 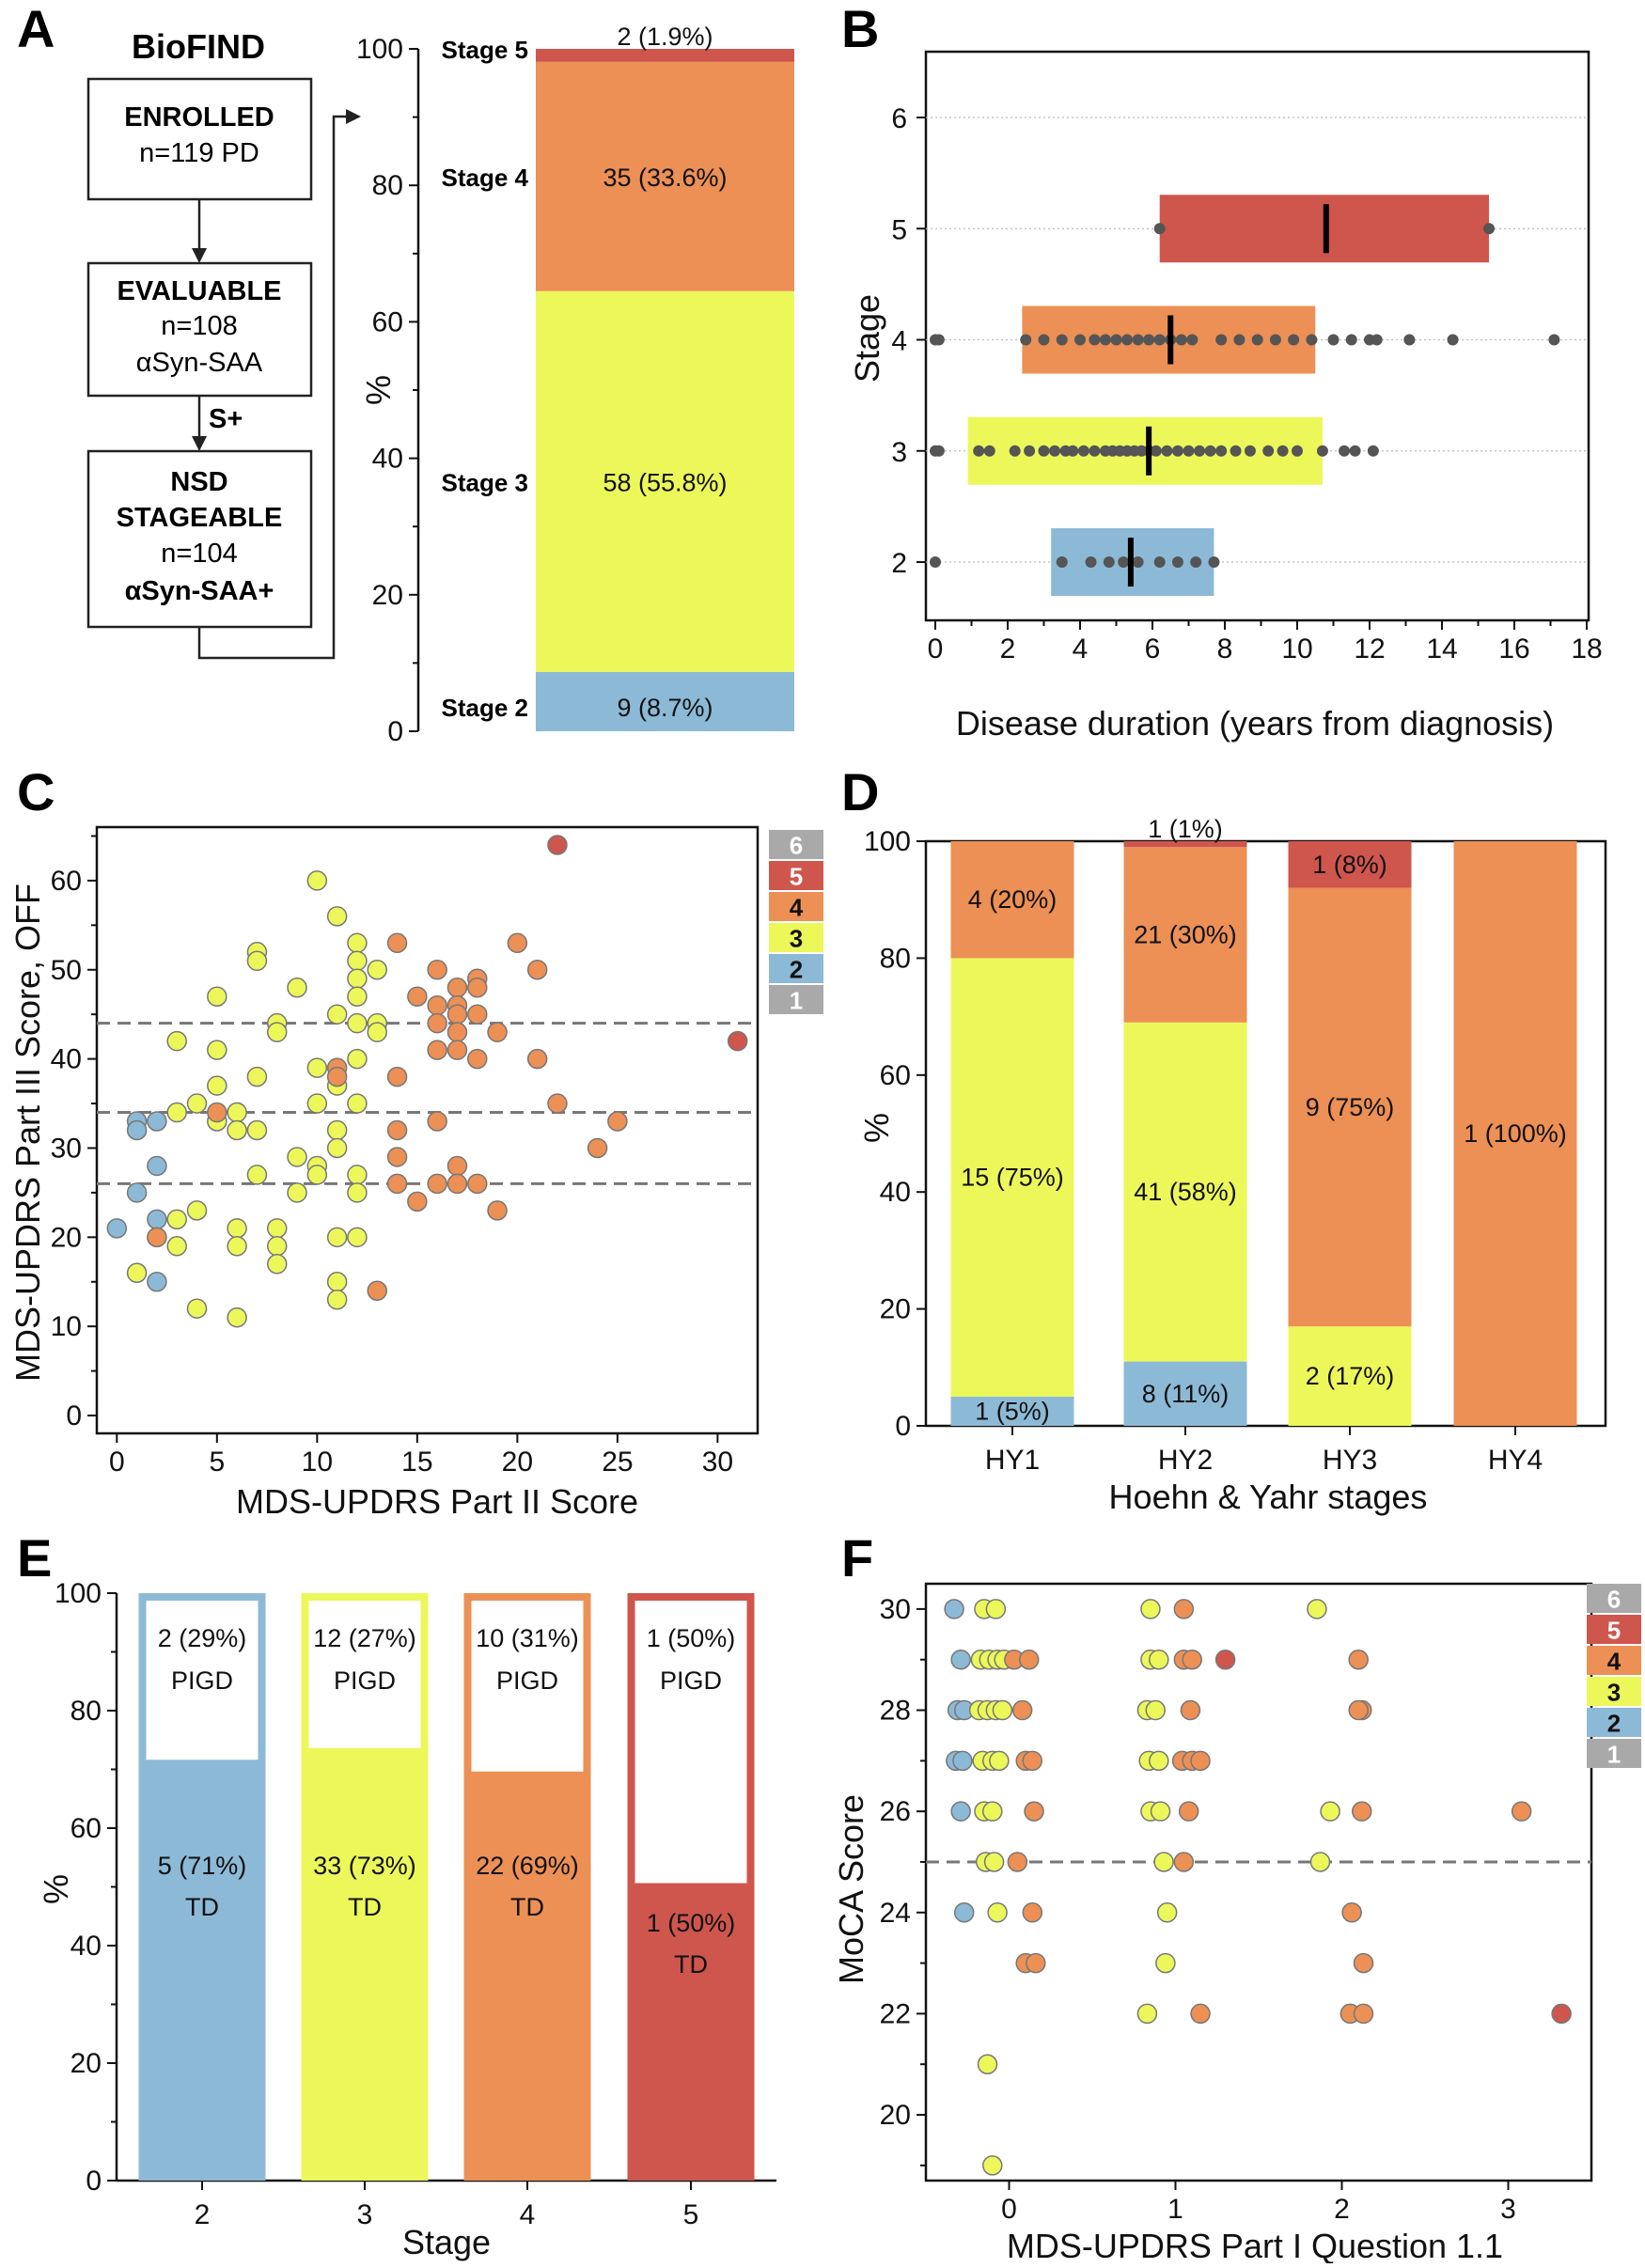 I want to click on flow-connector, so click(x=273, y=387).